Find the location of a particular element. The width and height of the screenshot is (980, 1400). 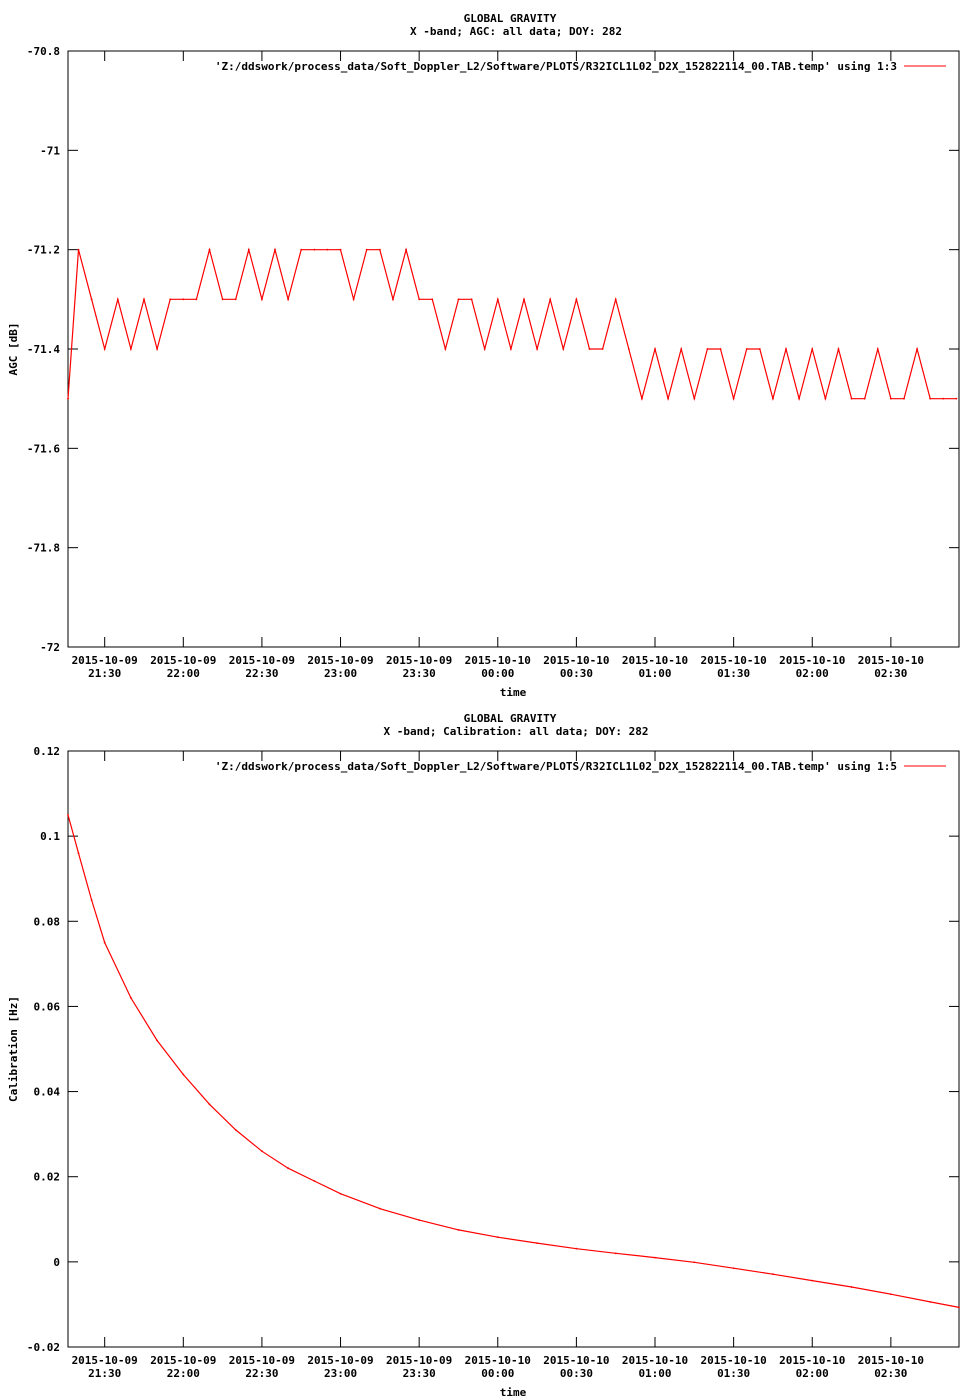

x-tick-label-time: 01:30 is located at coordinates (733, 1373).